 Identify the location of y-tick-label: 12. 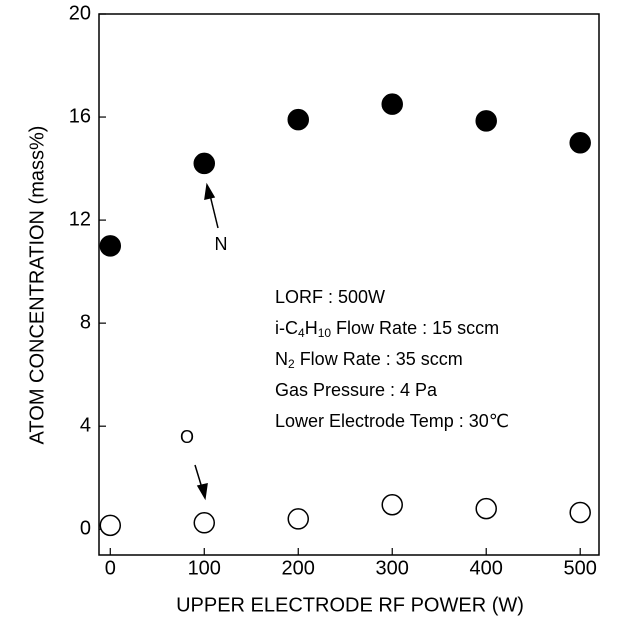
(80, 219).